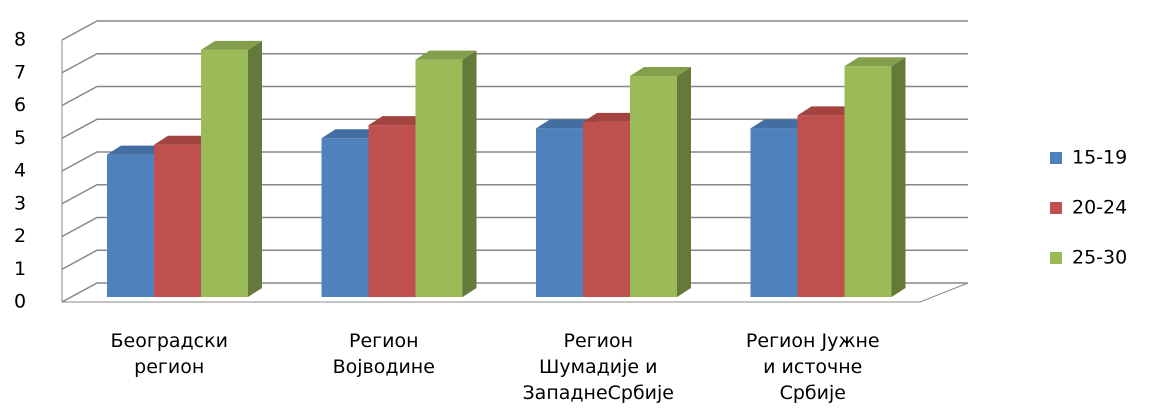  Describe the element at coordinates (20, 269) in the screenshot. I see `y-tick-label: 1` at that location.